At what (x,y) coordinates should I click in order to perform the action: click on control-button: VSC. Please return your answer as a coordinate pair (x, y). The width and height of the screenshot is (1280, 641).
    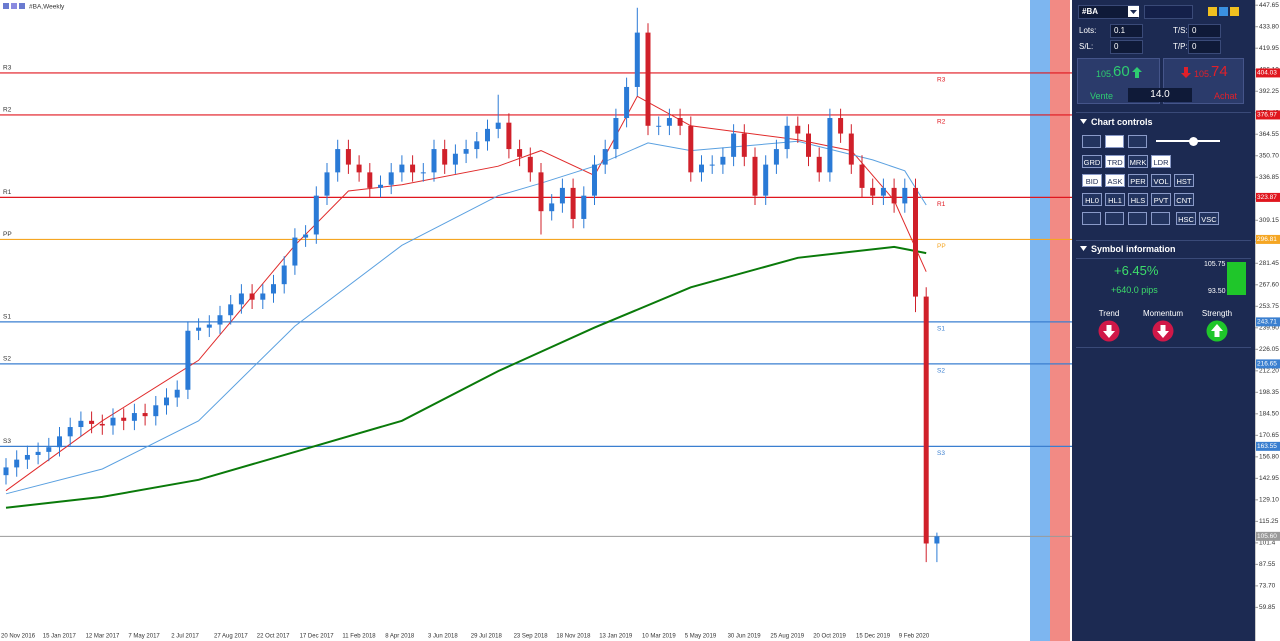
    Looking at the image, I should click on (1209, 218).